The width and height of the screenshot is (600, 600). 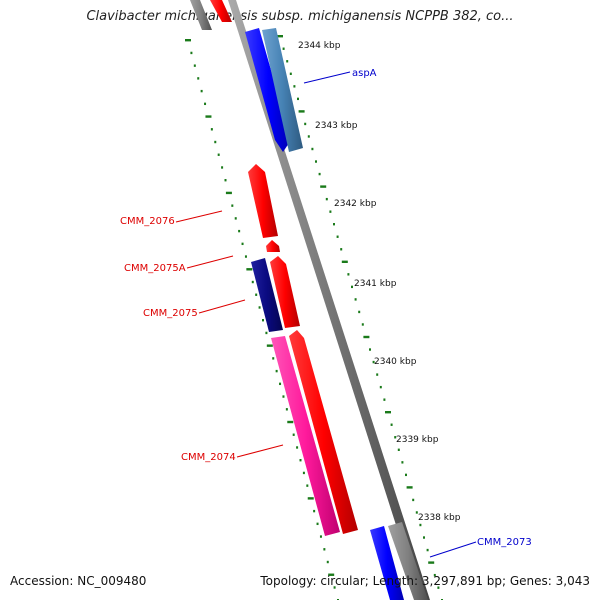 What do you see at coordinates (208, 457) in the screenshot?
I see `feature-label-CMM_2074: CMM_2074` at bounding box center [208, 457].